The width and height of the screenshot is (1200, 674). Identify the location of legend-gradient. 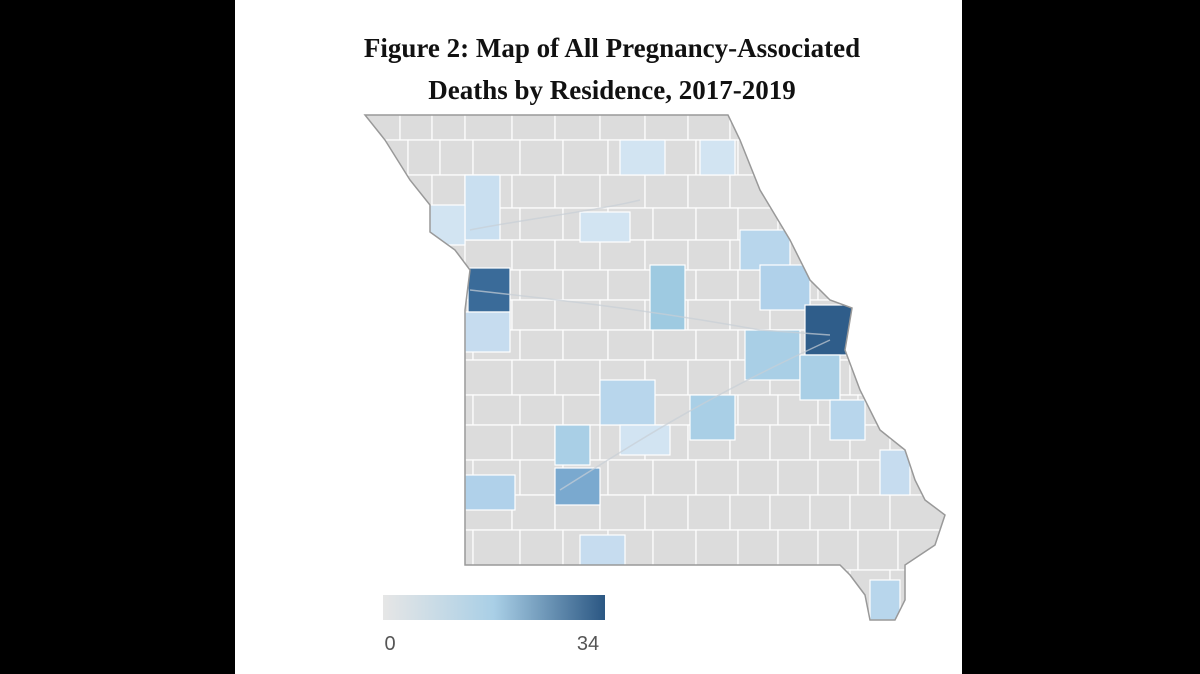
(494, 607).